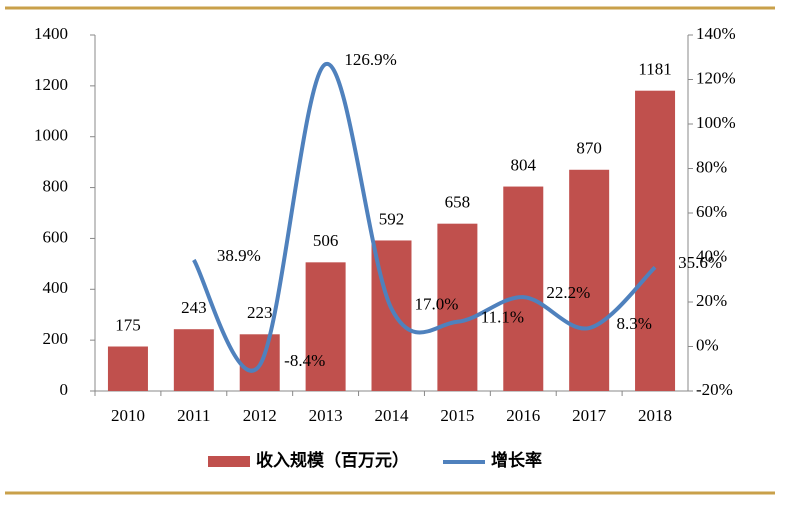  Describe the element at coordinates (260, 312) in the screenshot. I see `bar-label: 223` at that location.